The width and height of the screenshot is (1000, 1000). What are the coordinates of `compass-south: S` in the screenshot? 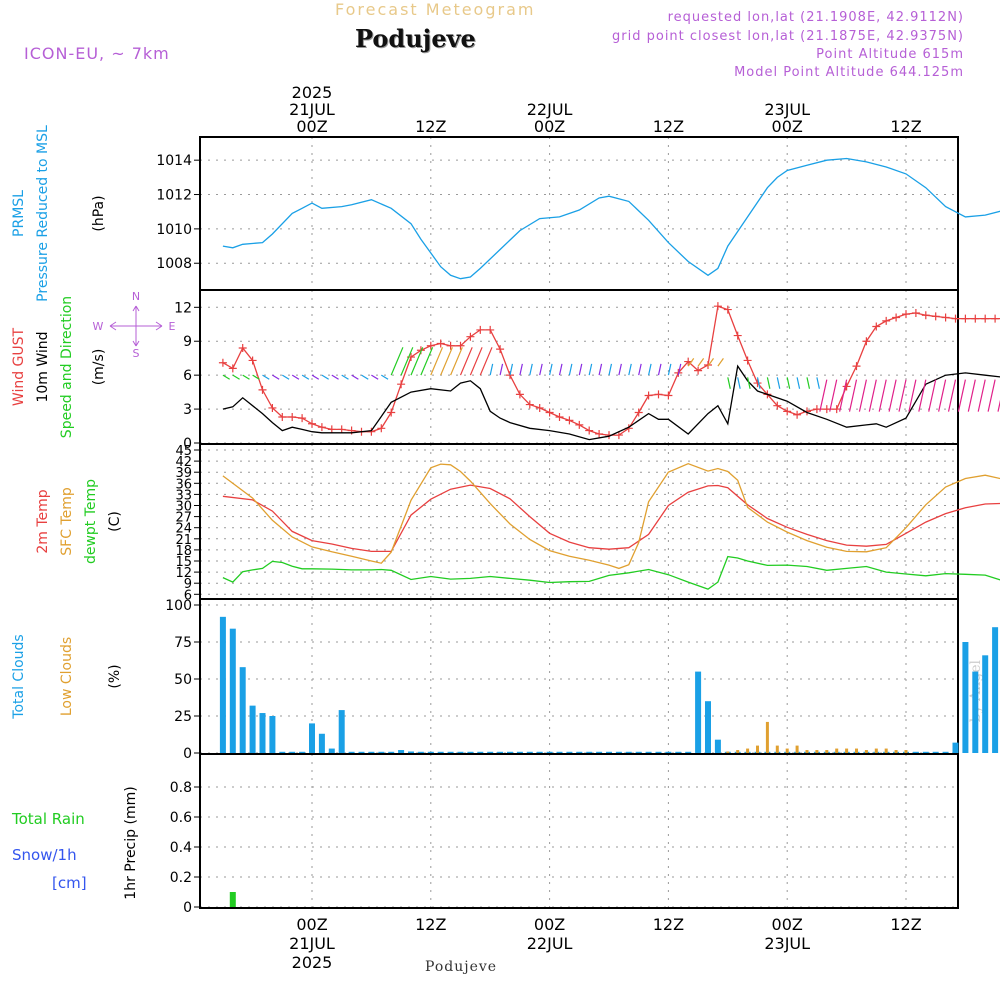 It's located at (136, 353).